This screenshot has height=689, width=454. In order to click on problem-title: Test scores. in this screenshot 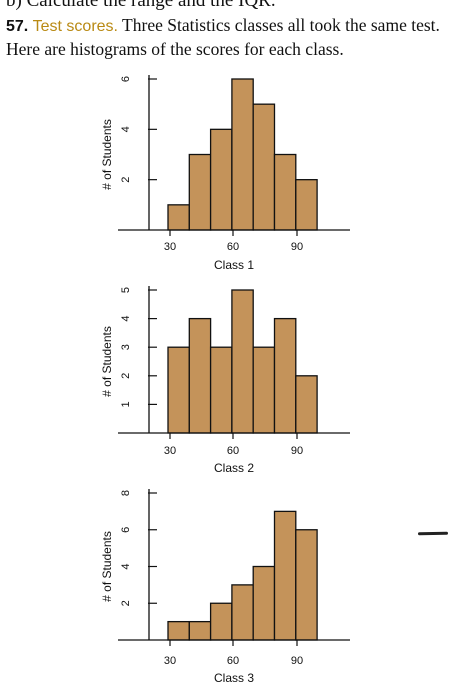, I will do `click(75, 26)`.